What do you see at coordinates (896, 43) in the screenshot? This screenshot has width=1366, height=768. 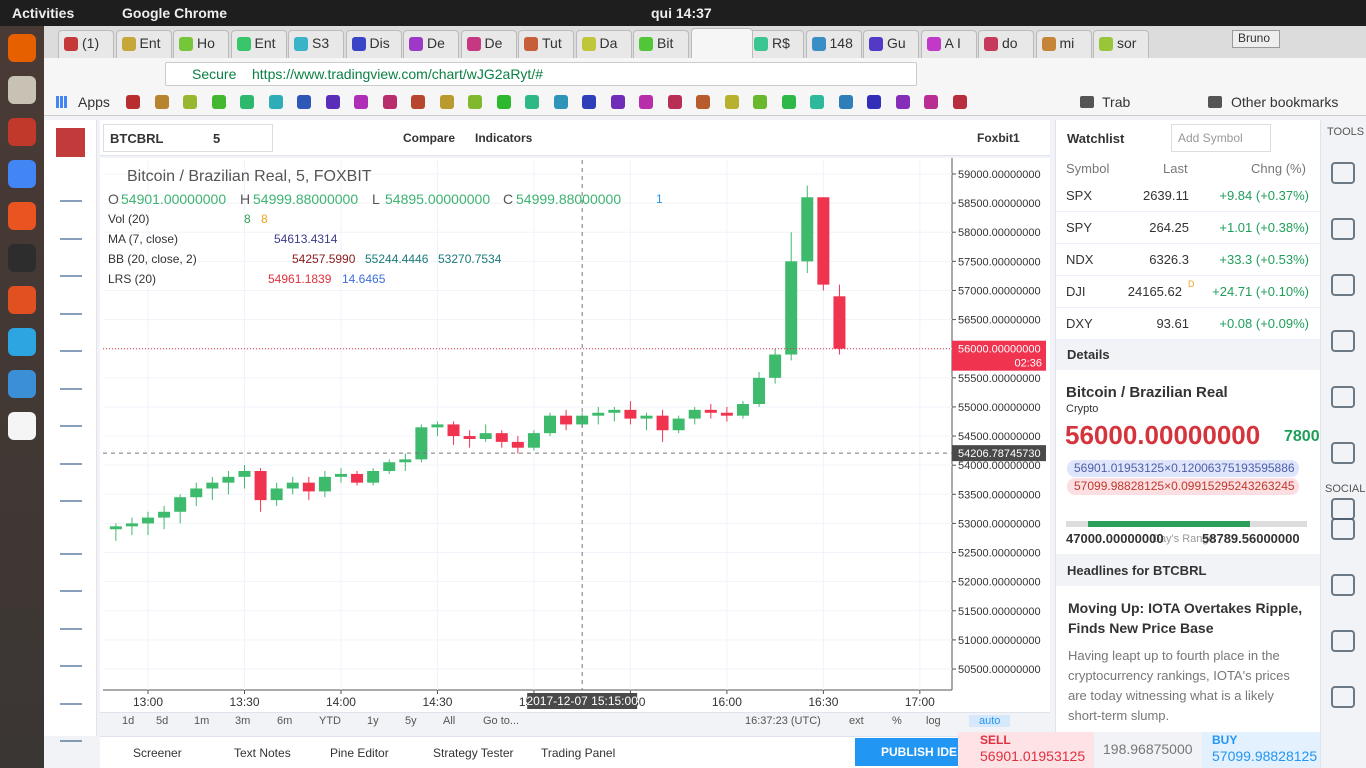 I see `tab-title: Gu` at bounding box center [896, 43].